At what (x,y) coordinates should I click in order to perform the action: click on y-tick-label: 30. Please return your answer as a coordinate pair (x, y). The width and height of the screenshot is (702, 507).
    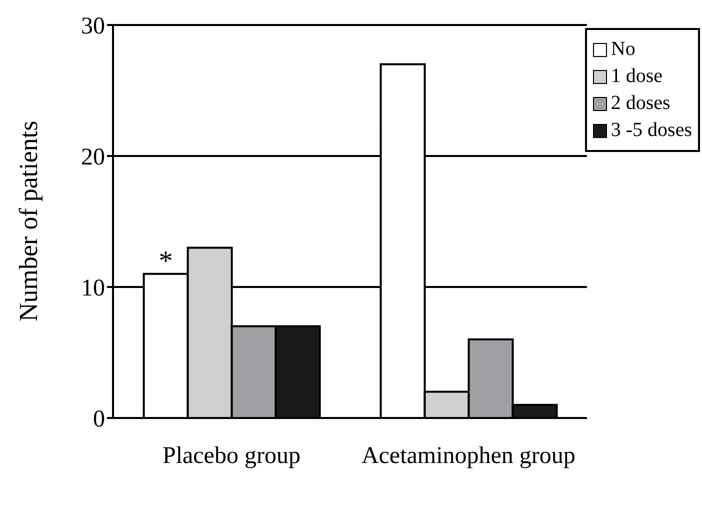
    Looking at the image, I should click on (93, 27).